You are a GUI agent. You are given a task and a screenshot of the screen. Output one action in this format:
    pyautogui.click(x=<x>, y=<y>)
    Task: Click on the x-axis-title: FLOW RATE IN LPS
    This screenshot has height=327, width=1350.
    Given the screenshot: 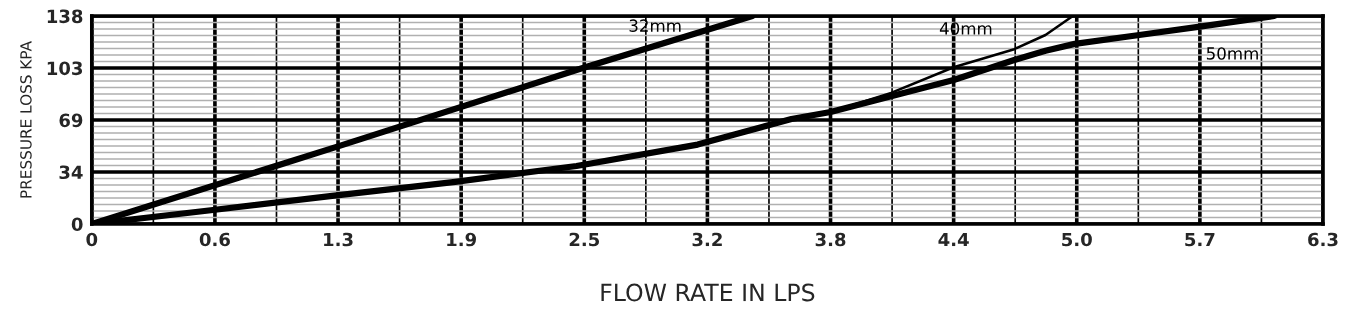 What is the action you would take?
    pyautogui.click(x=708, y=292)
    